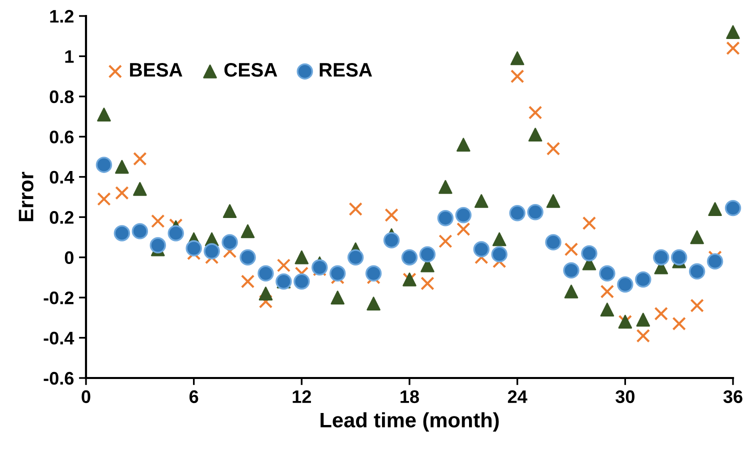  Describe the element at coordinates (301, 396) in the screenshot. I see `x-tick-label: 12` at that location.